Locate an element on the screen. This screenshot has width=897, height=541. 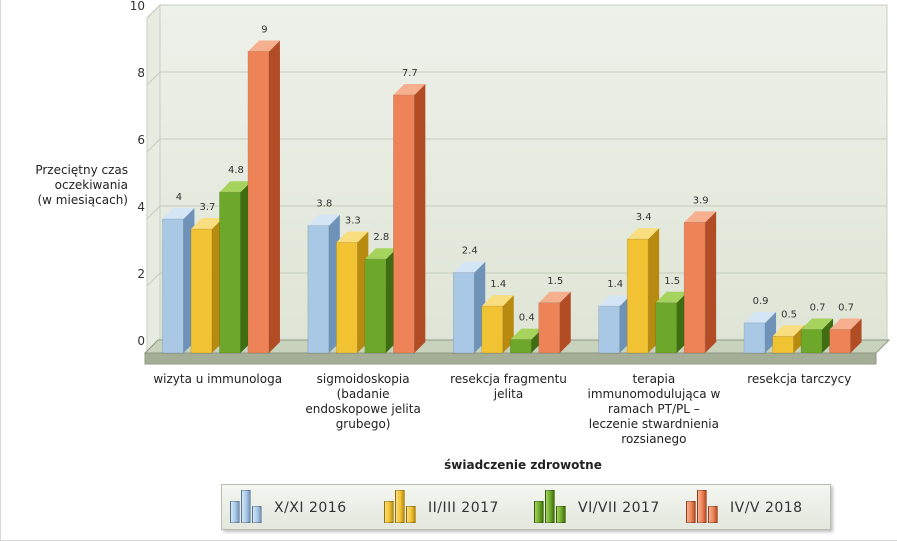
data-label: 2.8 is located at coordinates (381, 237).